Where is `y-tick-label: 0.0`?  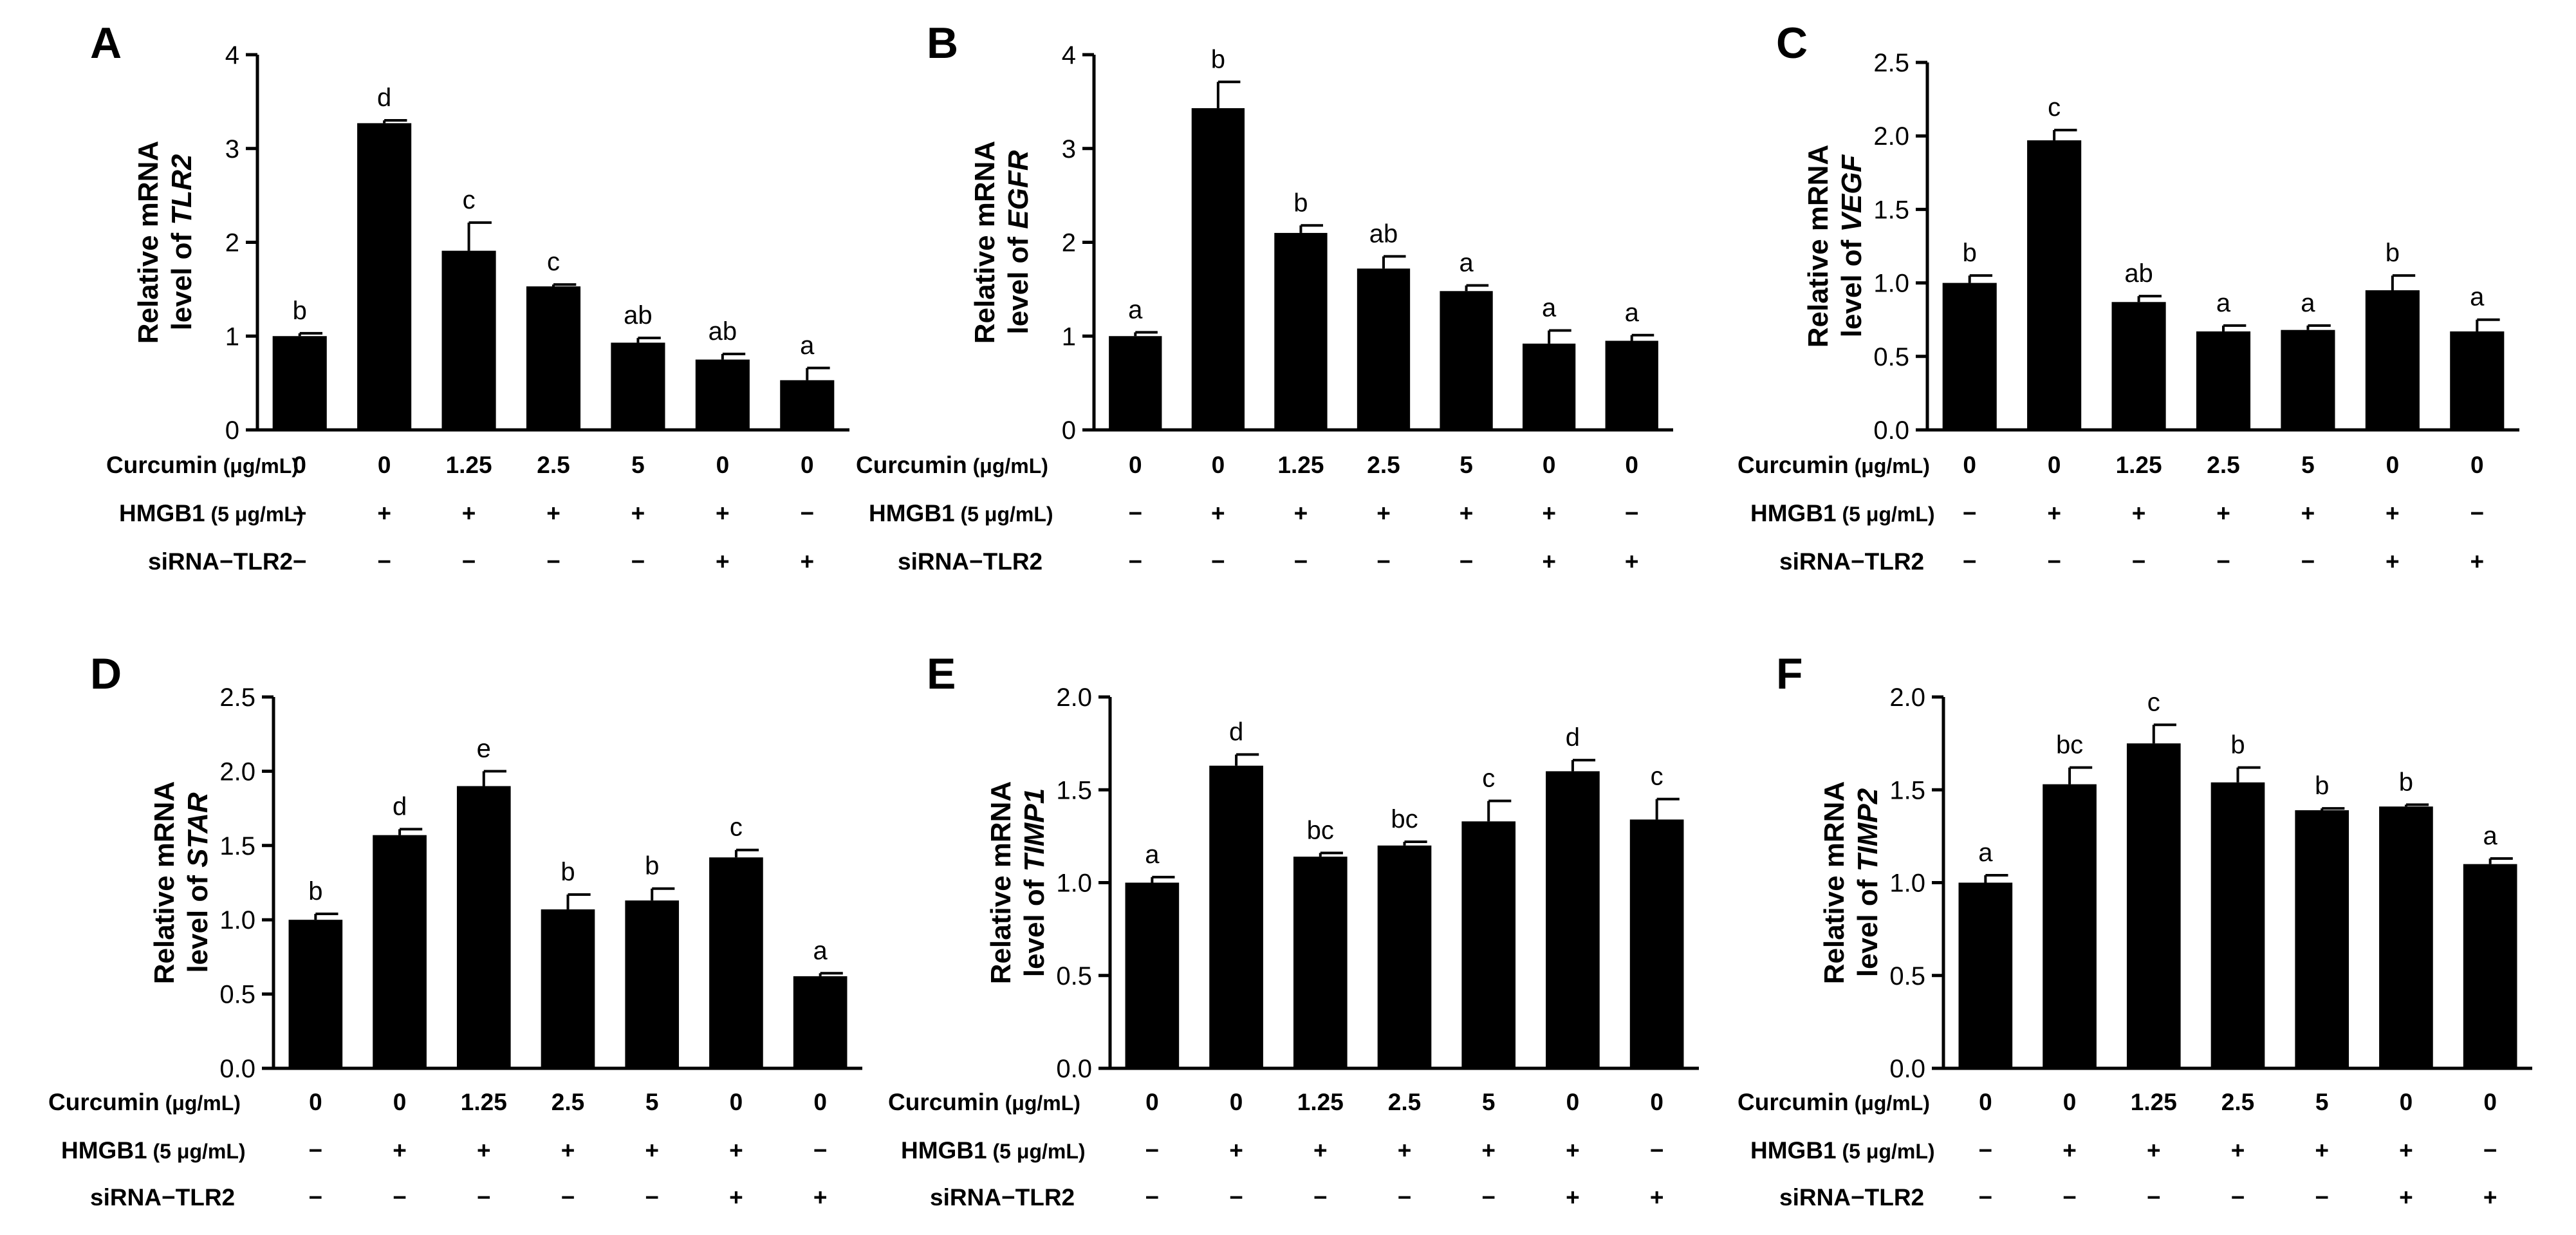 y-tick-label: 0.0 is located at coordinates (1074, 1069).